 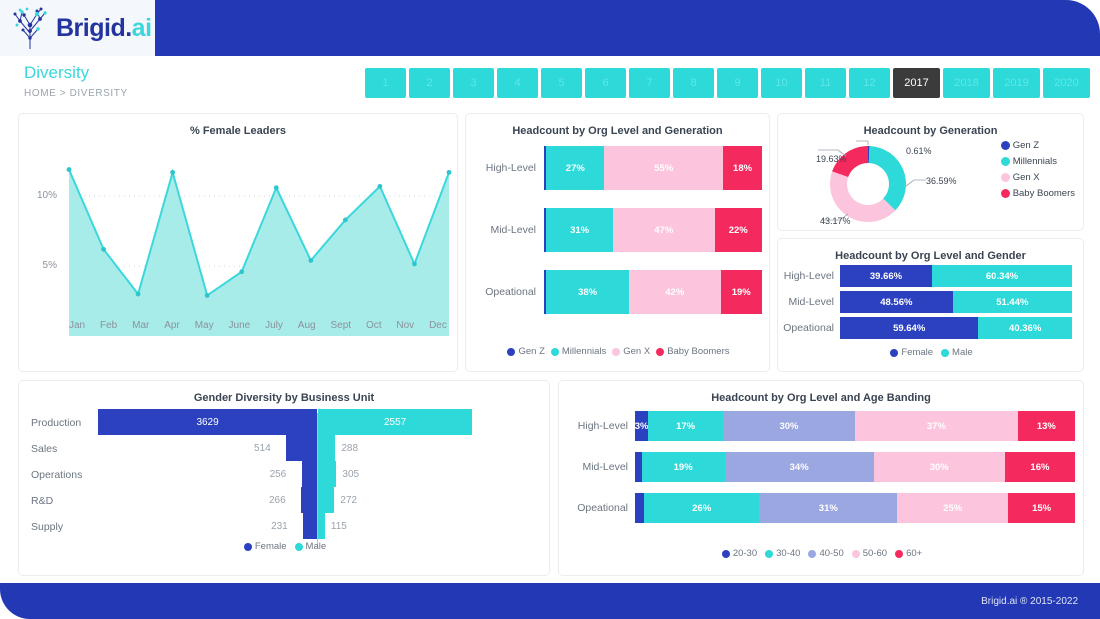 What do you see at coordinates (1043, 193) in the screenshot?
I see `legend-label: Baby Boomers` at bounding box center [1043, 193].